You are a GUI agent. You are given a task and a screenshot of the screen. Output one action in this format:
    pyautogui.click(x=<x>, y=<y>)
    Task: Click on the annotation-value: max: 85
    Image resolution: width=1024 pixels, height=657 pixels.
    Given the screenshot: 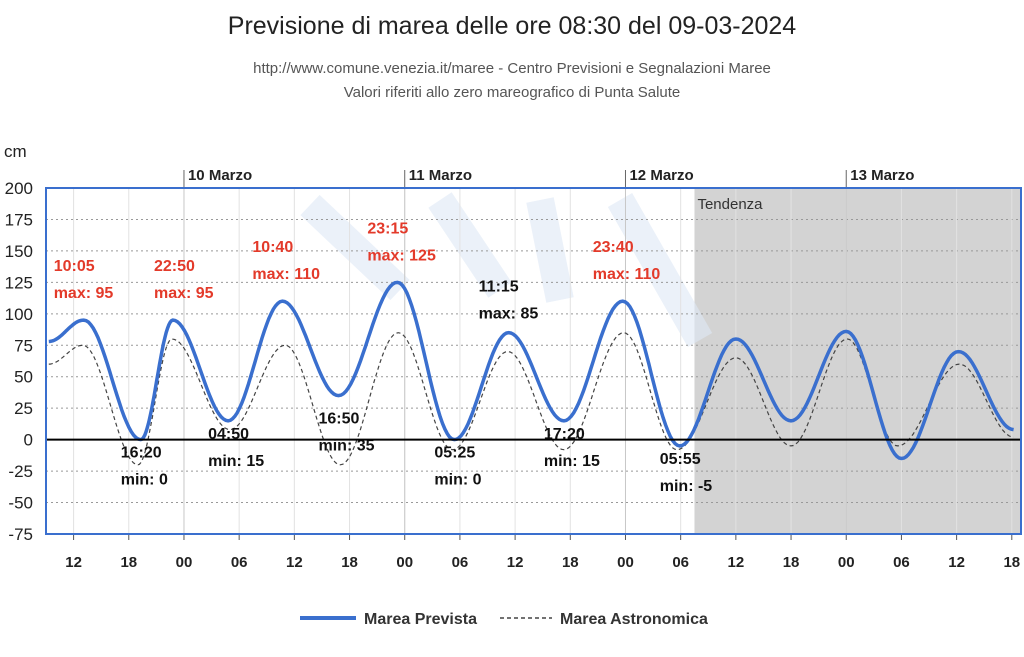 What is the action you would take?
    pyautogui.click(x=509, y=314)
    